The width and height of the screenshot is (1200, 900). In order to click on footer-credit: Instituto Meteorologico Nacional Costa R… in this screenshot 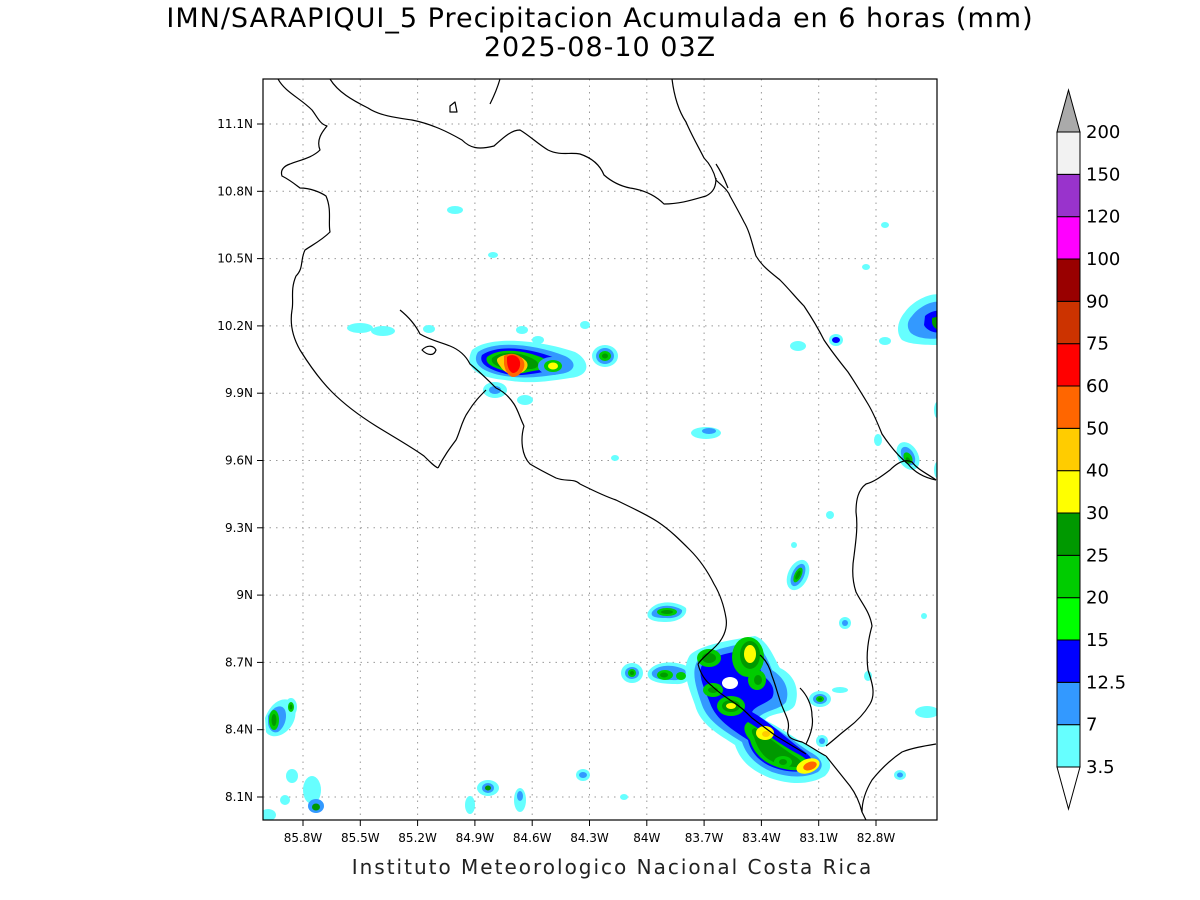, I will do `click(612, 867)`.